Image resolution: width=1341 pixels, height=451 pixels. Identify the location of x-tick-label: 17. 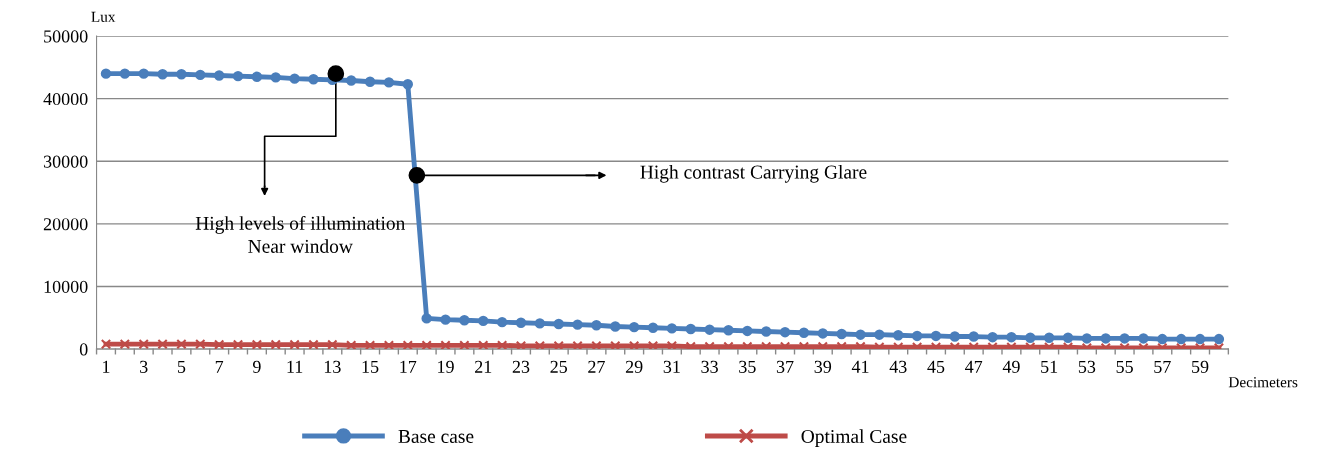
(408, 366).